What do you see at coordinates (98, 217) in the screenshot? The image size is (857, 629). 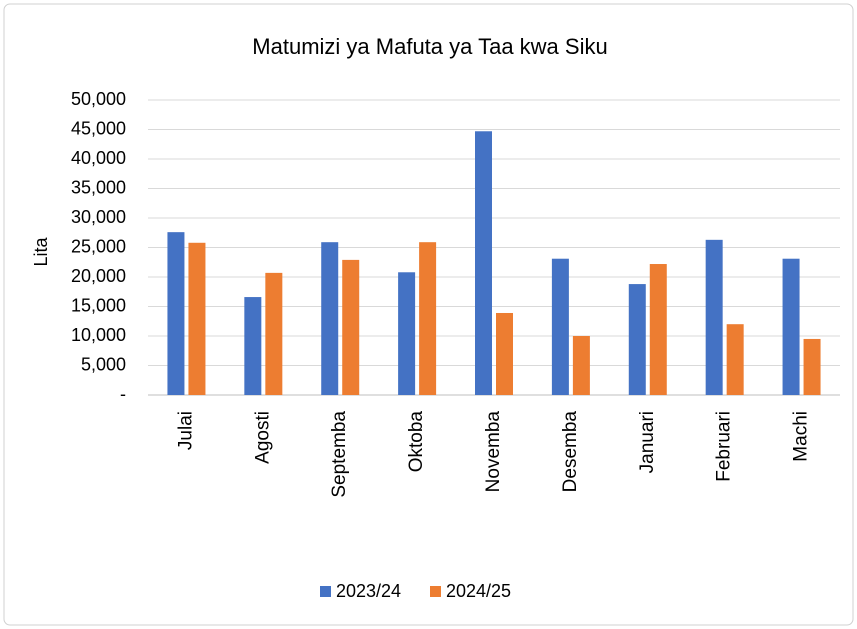 I see `y-tick-label: 30,000` at bounding box center [98, 217].